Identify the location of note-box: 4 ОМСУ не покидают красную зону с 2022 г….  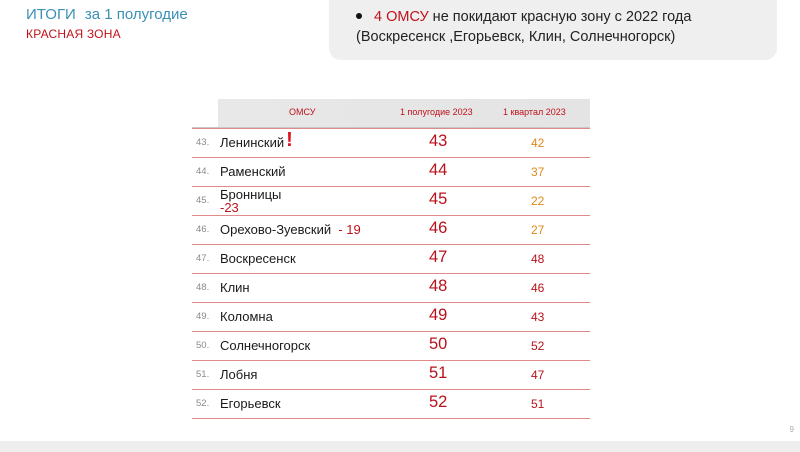
(553, 30).